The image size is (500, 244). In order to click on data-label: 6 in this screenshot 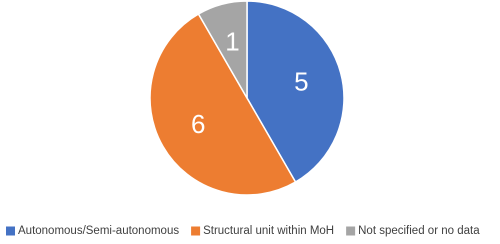, I will do `click(198, 124)`.